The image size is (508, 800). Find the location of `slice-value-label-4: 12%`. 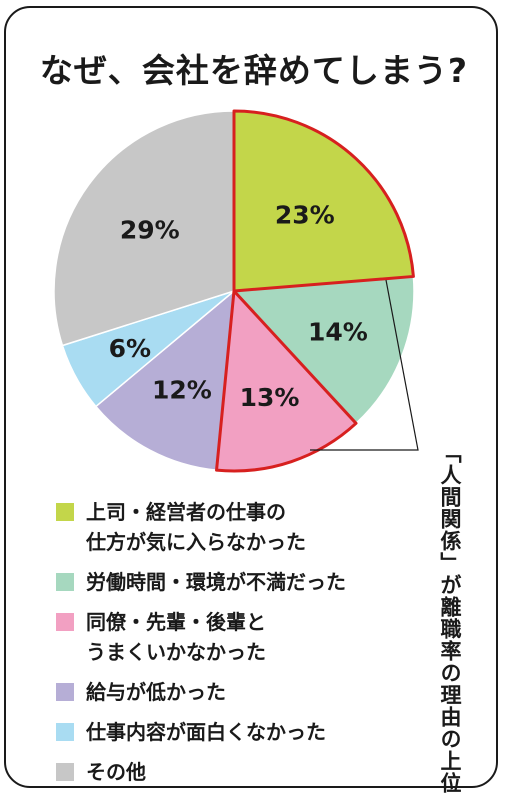

slice-value-label-4: 12% is located at coordinates (182, 390).